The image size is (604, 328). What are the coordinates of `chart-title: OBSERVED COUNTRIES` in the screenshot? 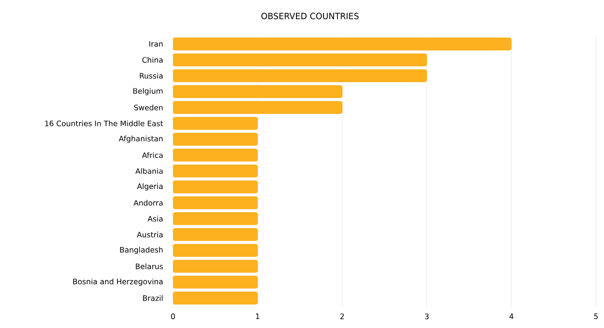 It's located at (310, 16).